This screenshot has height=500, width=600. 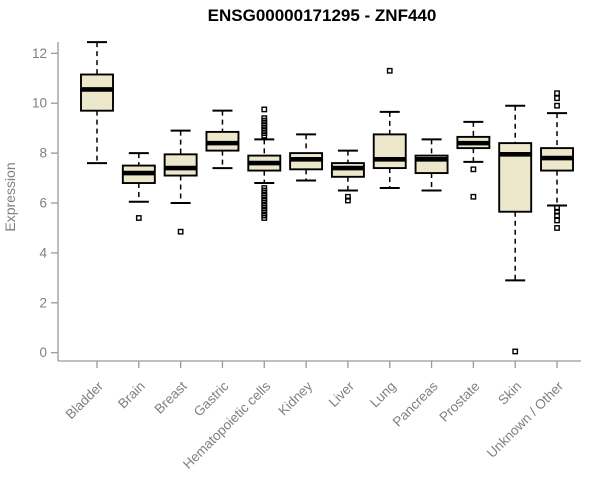 What do you see at coordinates (39, 103) in the screenshot?
I see `y-tick-label: 10` at bounding box center [39, 103].